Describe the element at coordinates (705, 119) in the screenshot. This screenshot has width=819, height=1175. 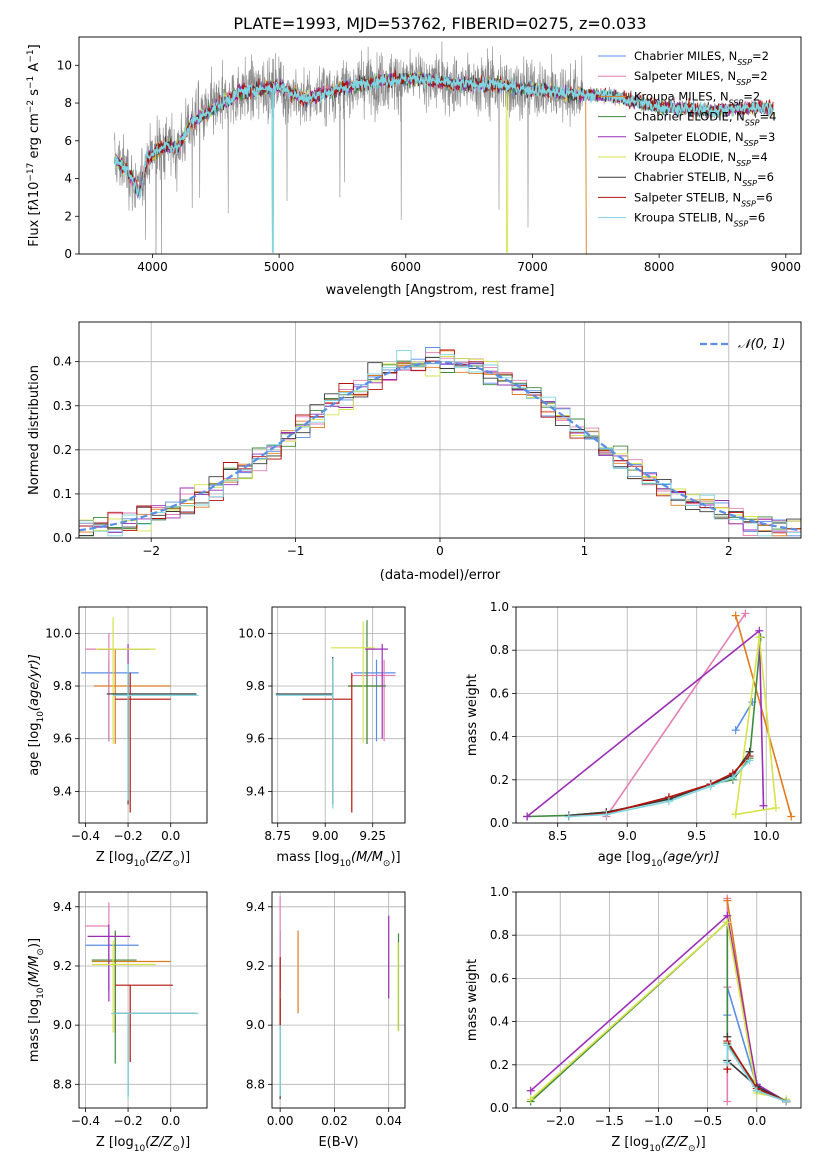
I see `legend-entry: Chabrier ELODIE, NSSP=4` at that location.